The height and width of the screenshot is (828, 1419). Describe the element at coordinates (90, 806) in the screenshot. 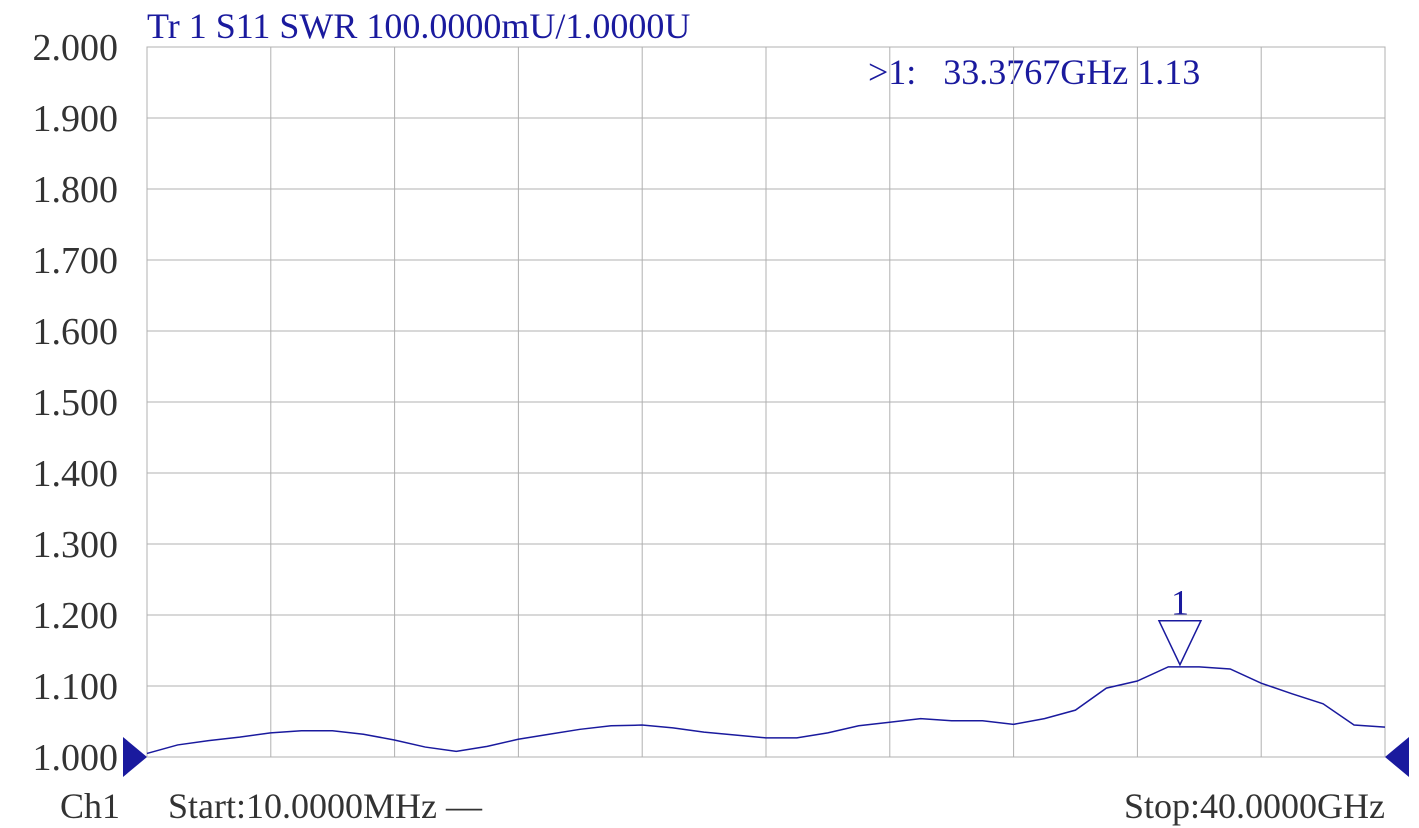

I see `channel-label: Ch1` at that location.